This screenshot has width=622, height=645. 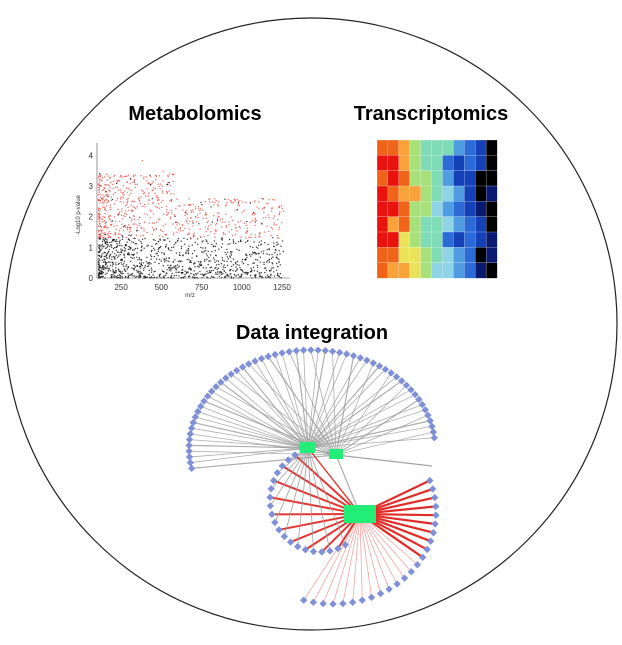 I want to click on x-tick-label: 250, so click(x=121, y=287).